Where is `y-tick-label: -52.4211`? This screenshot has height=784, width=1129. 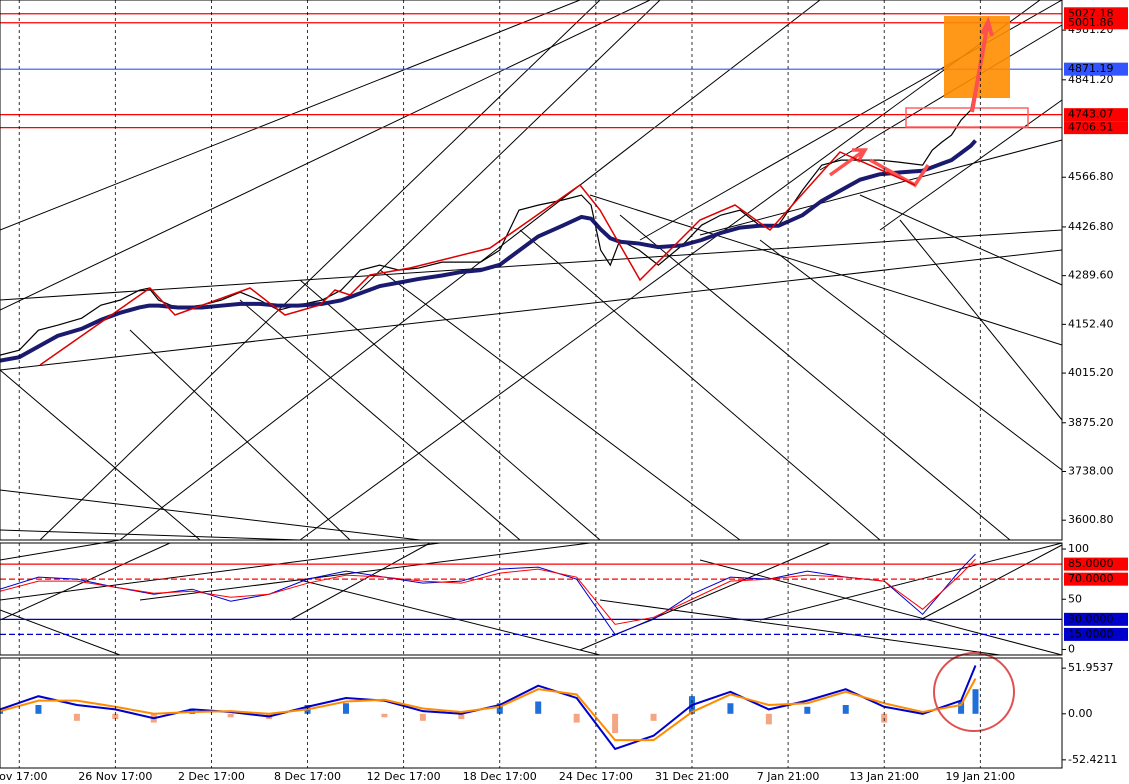
y-tick-label: -52.4211 is located at coordinates (1092, 759).